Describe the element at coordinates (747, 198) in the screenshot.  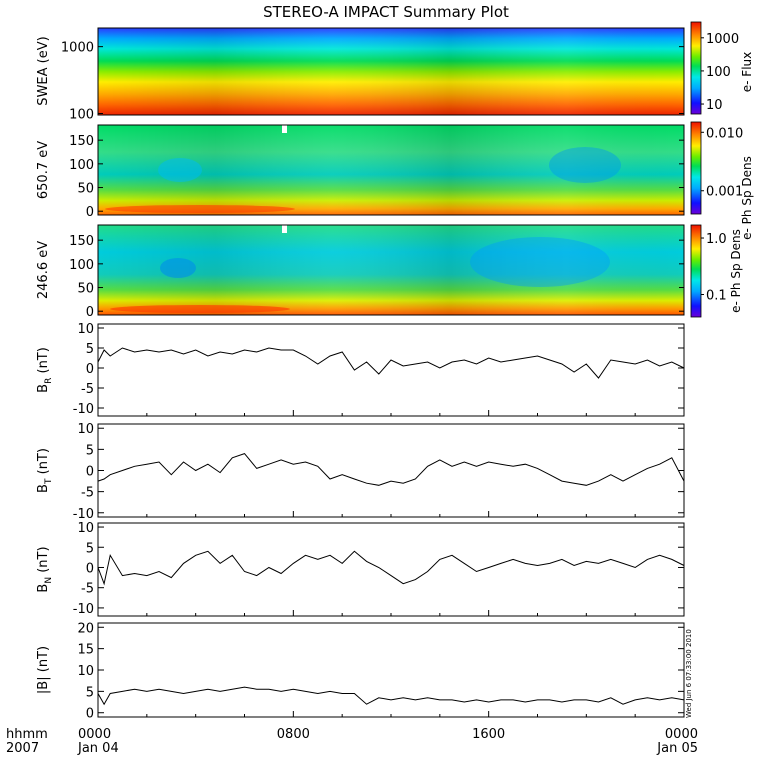
I see `pa-cbar-label: e- Ph Sp Dens` at that location.